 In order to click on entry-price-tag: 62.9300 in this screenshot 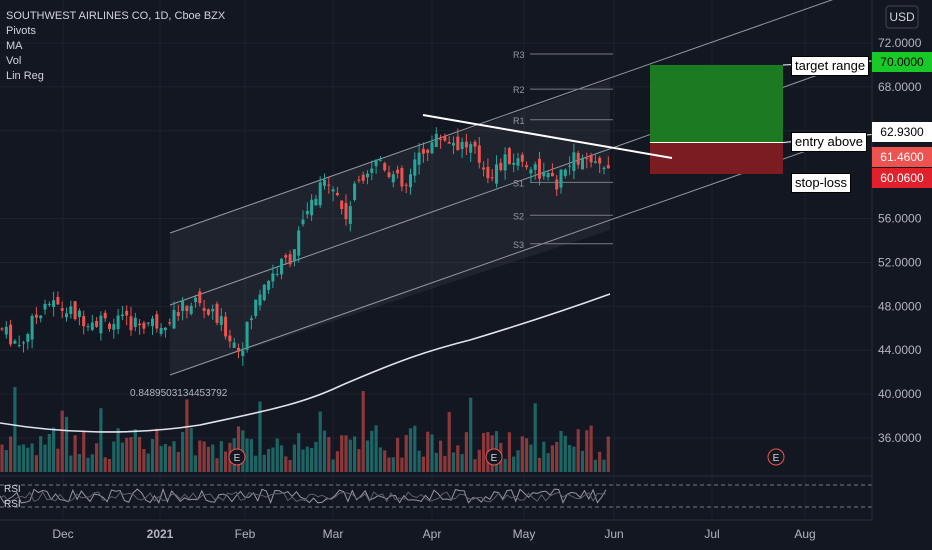, I will do `click(902, 132)`.